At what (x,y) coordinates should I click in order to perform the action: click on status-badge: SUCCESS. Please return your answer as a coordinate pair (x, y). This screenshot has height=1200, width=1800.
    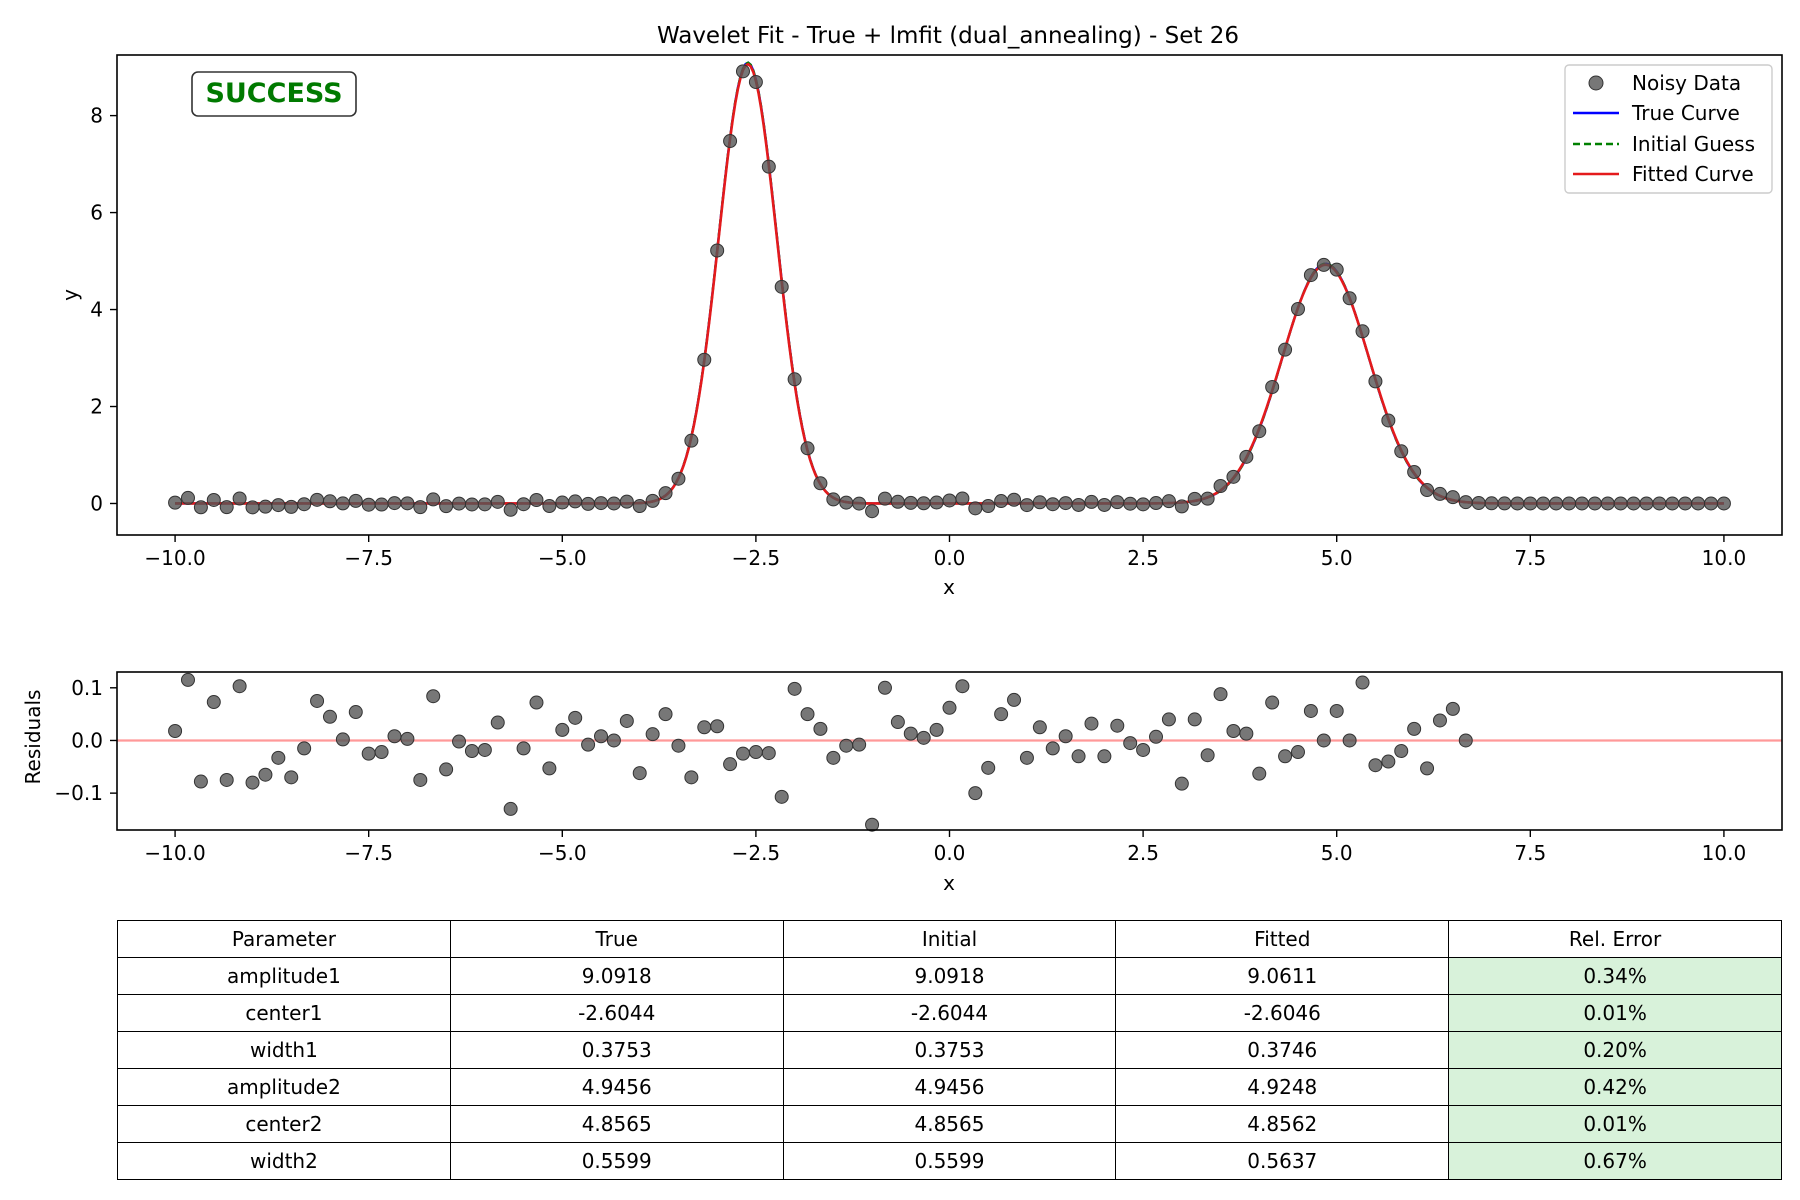
    Looking at the image, I should click on (274, 94).